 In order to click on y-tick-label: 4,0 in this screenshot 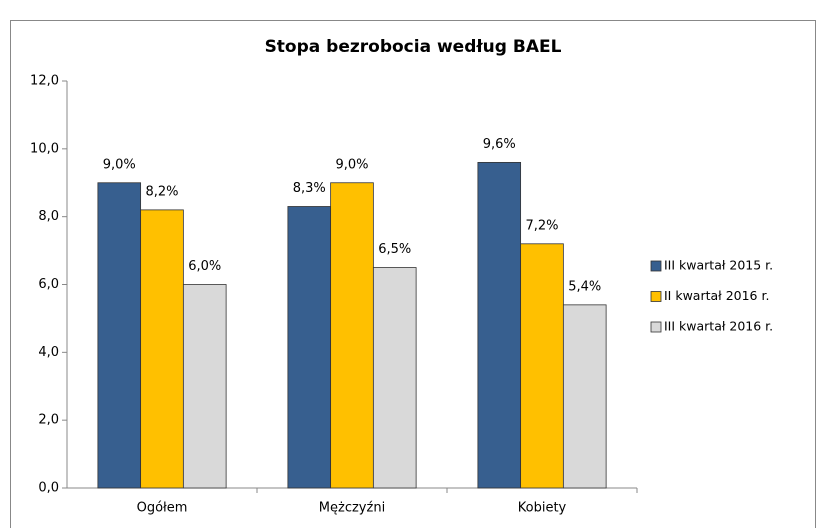, I will do `click(48, 352)`.